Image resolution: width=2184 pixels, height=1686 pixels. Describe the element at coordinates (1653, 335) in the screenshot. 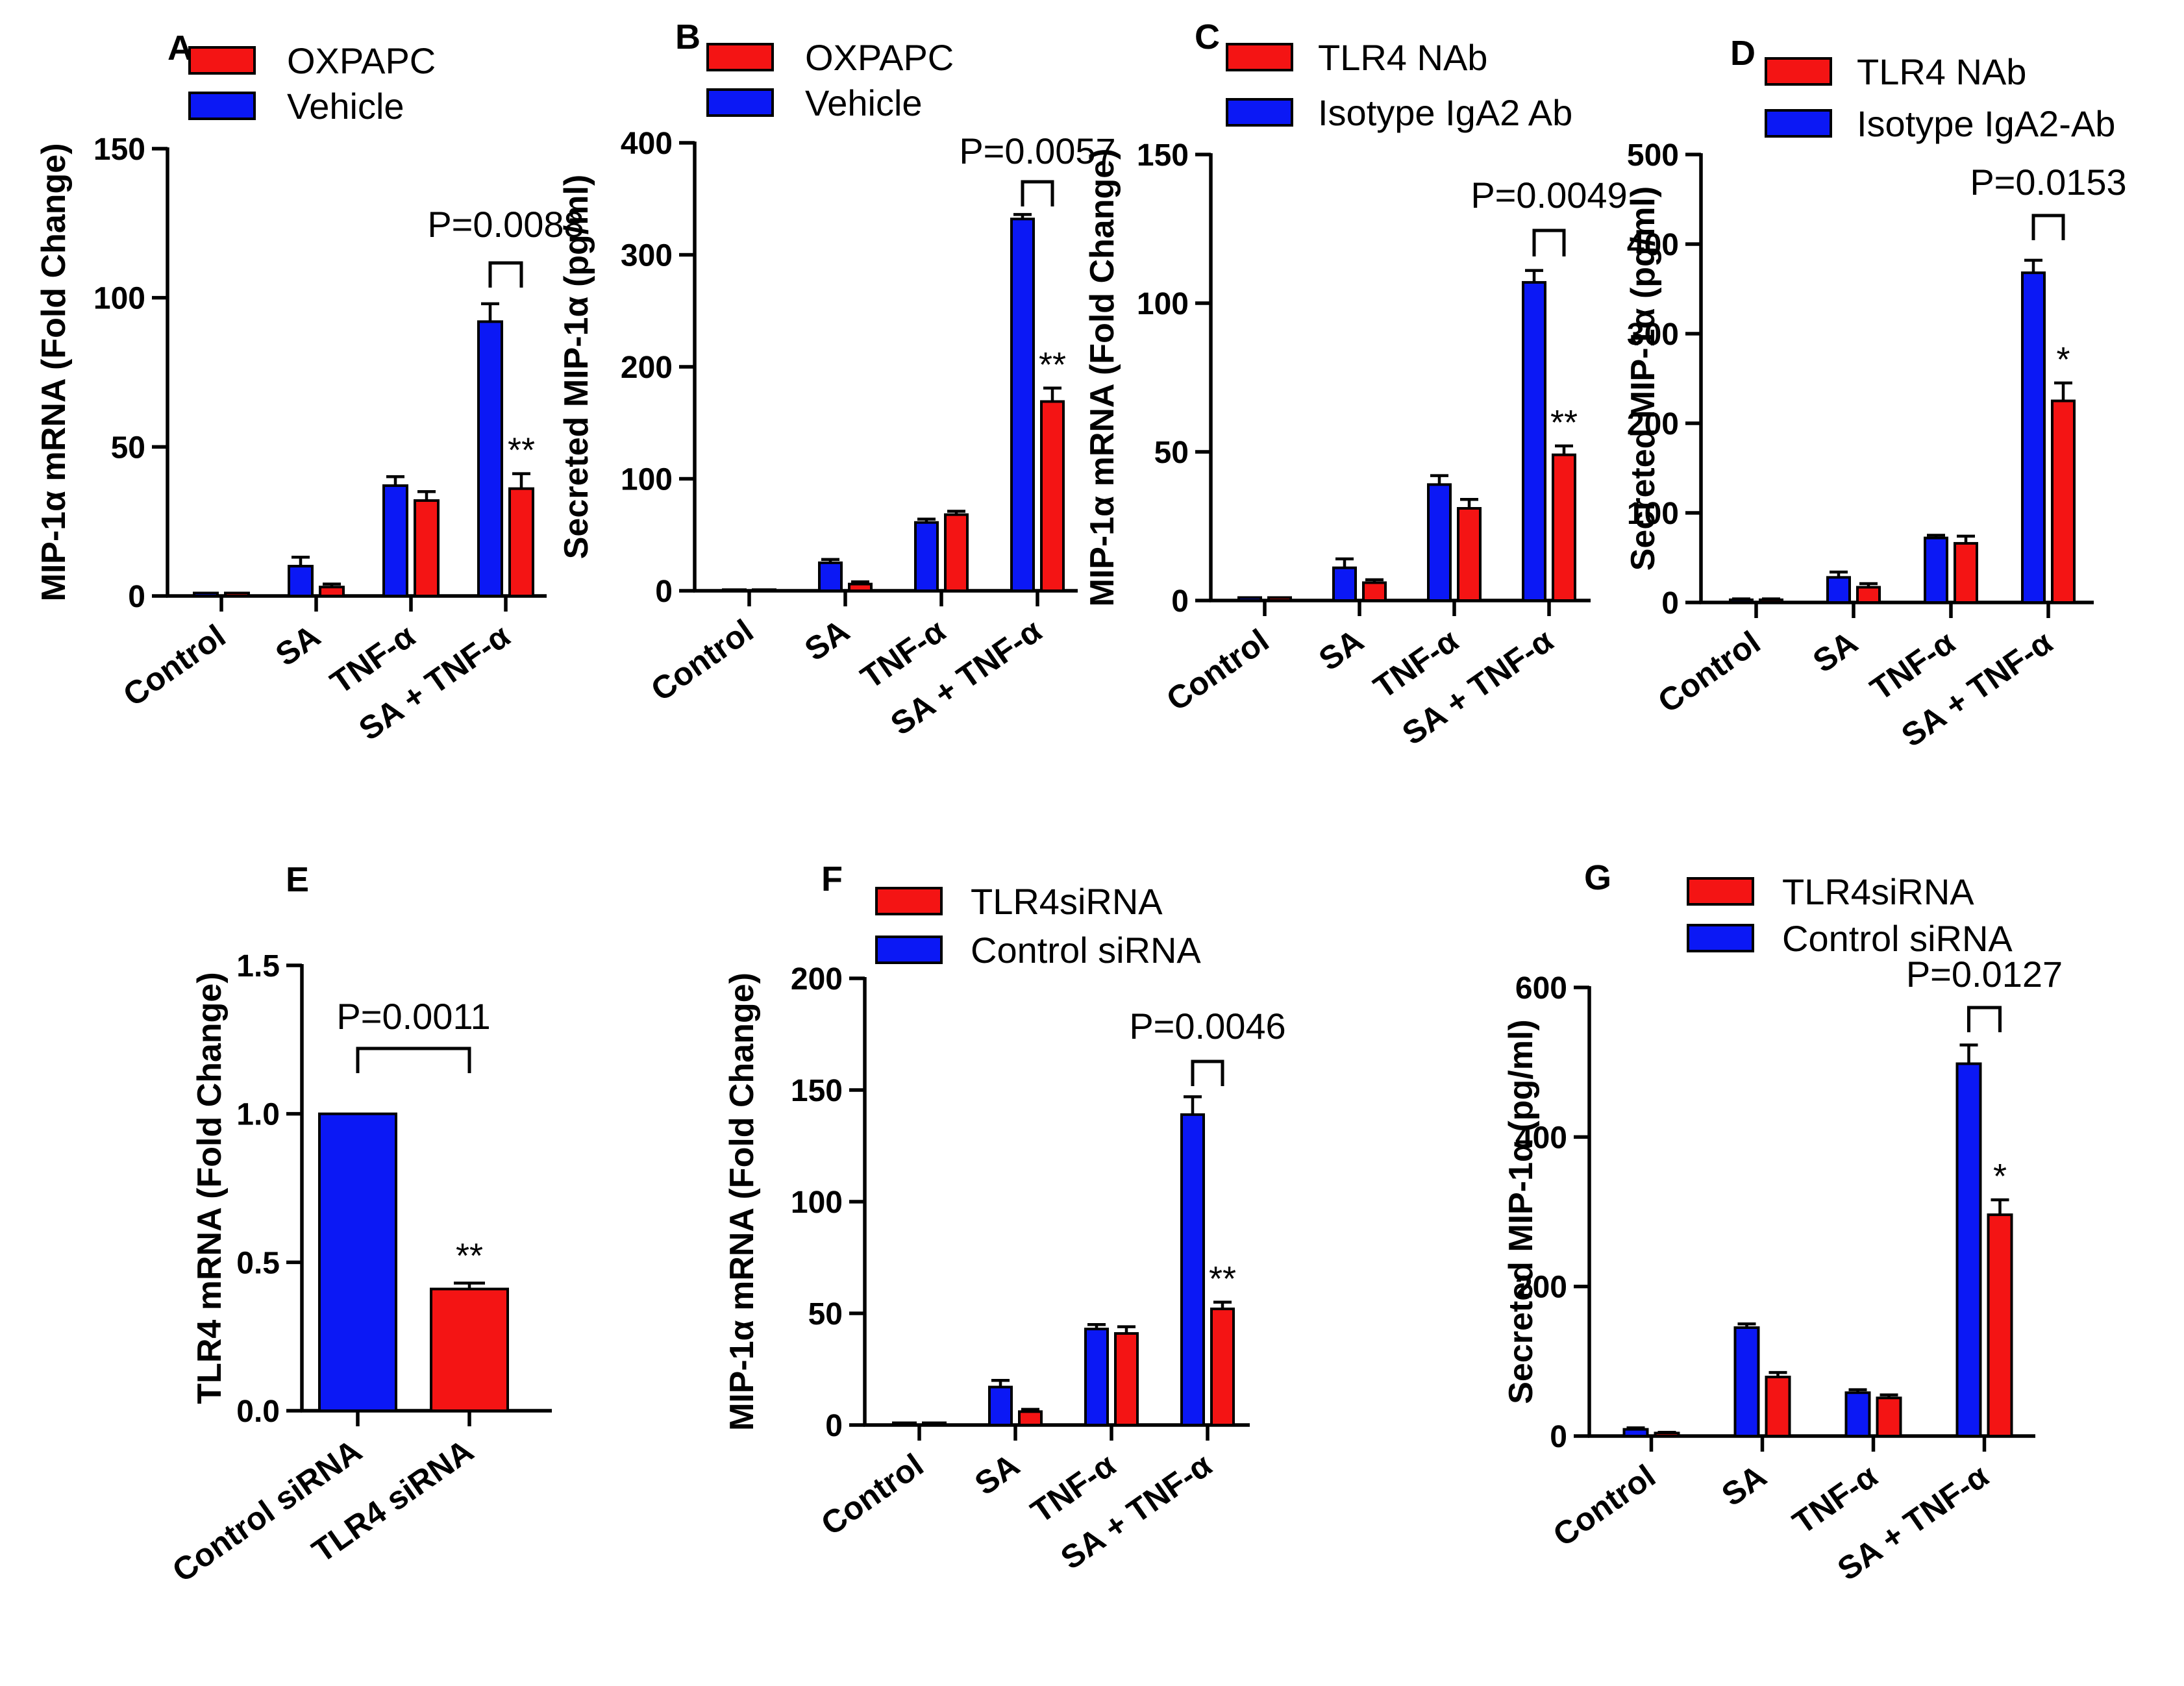

I see `y-tick-label: 300` at that location.